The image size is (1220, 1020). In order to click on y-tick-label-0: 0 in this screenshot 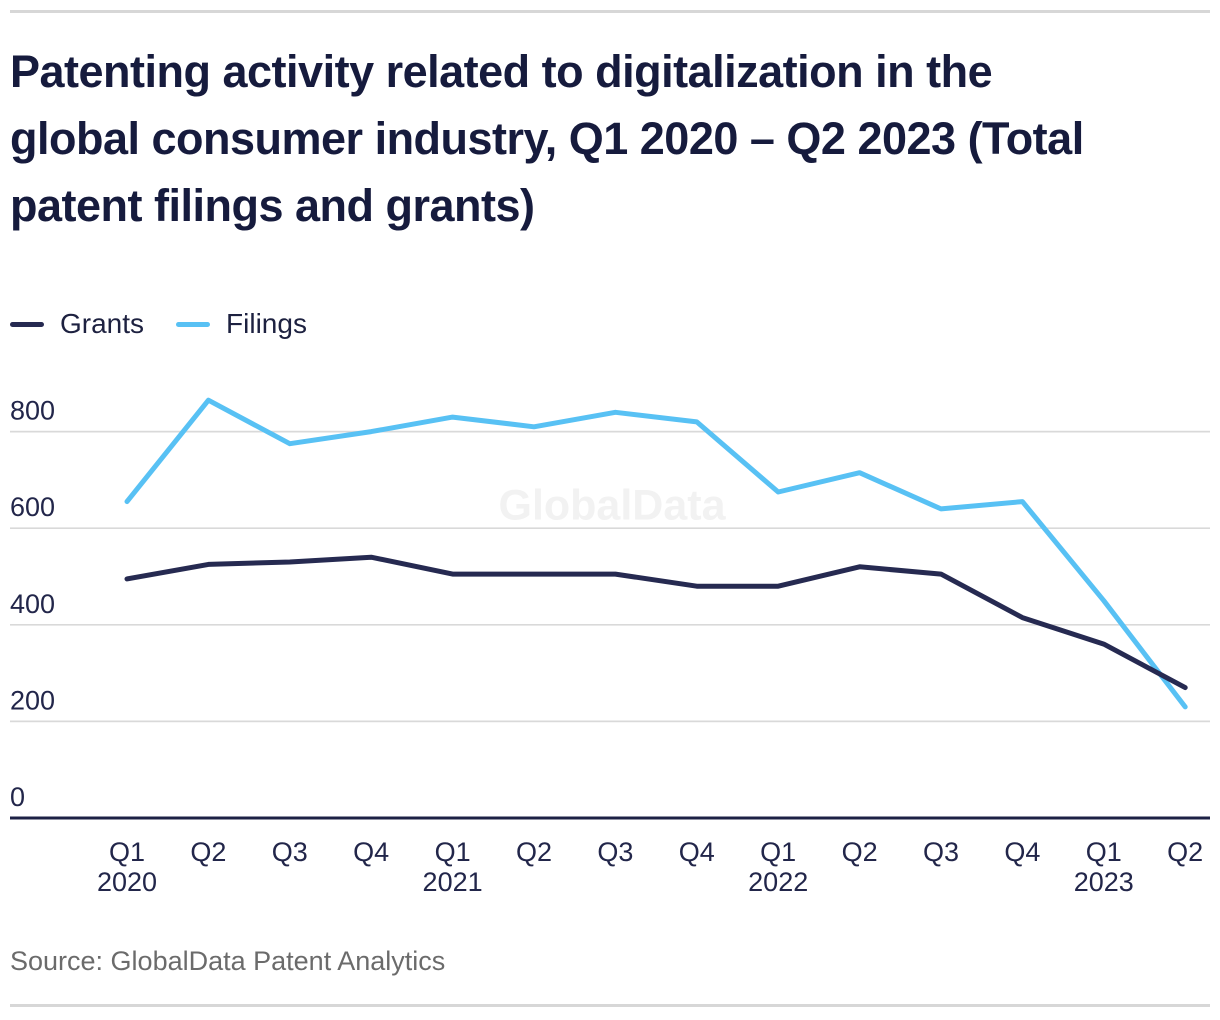, I will do `click(17, 797)`.